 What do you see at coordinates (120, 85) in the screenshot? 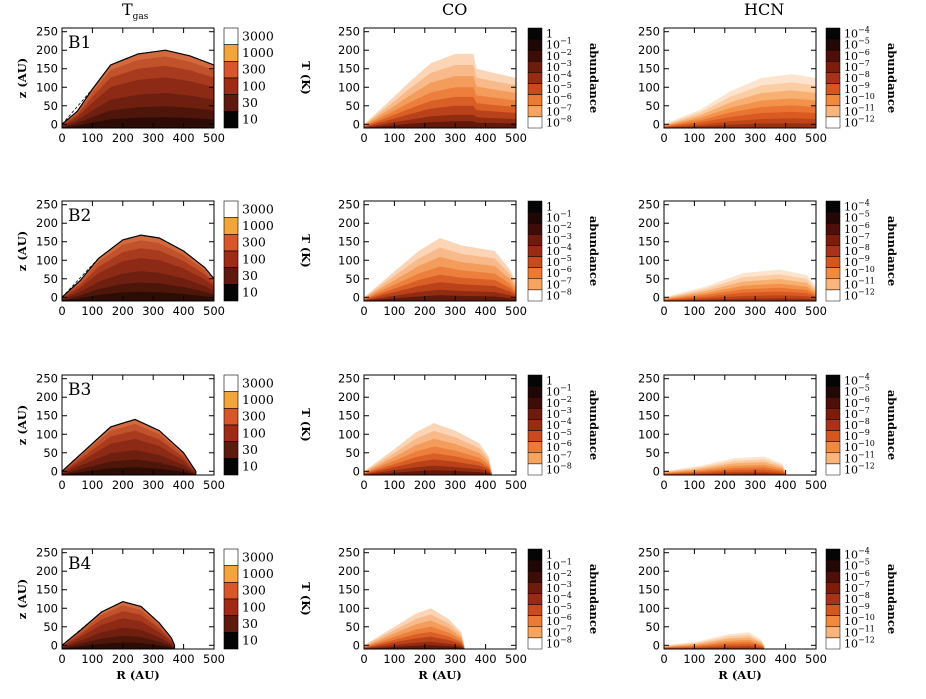
I see `panel-b1-tgas: 0 100 200 300 400 500 0 50 100 150 200 250 B1 z (AU)` at bounding box center [120, 85].